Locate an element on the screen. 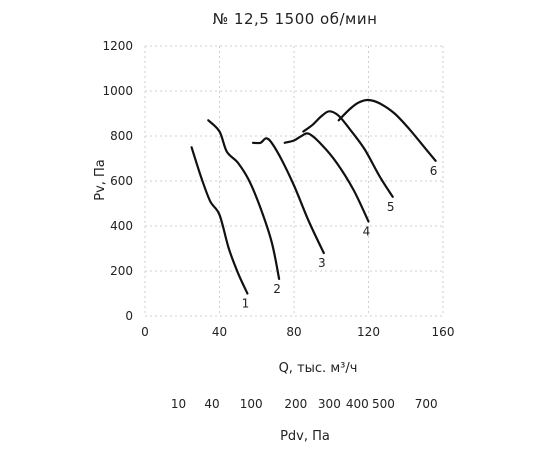 Image resolution: width=550 pixels, height=450 pixels. pdv-tick-label: 10 is located at coordinates (178, 404).